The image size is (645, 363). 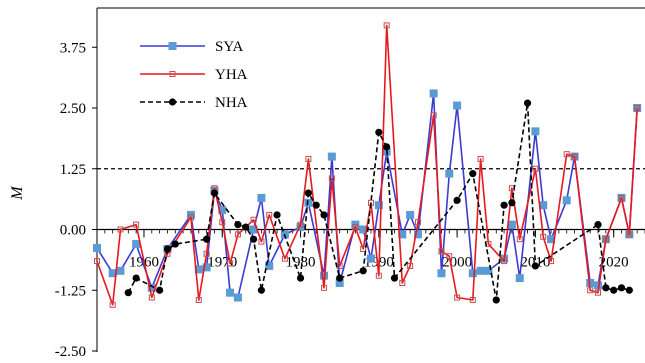 What do you see at coordinates (70, 352) in the screenshot?
I see `y-tick-label: -2.50` at bounding box center [70, 352].